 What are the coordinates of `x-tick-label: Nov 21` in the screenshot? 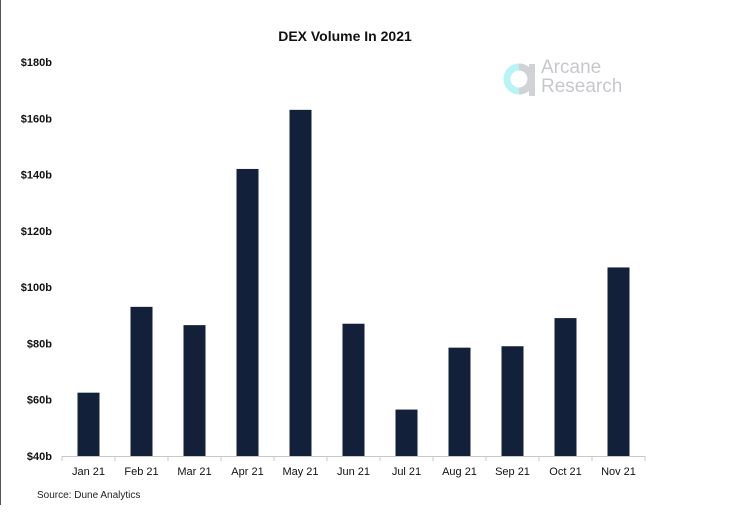 It's located at (618, 472).